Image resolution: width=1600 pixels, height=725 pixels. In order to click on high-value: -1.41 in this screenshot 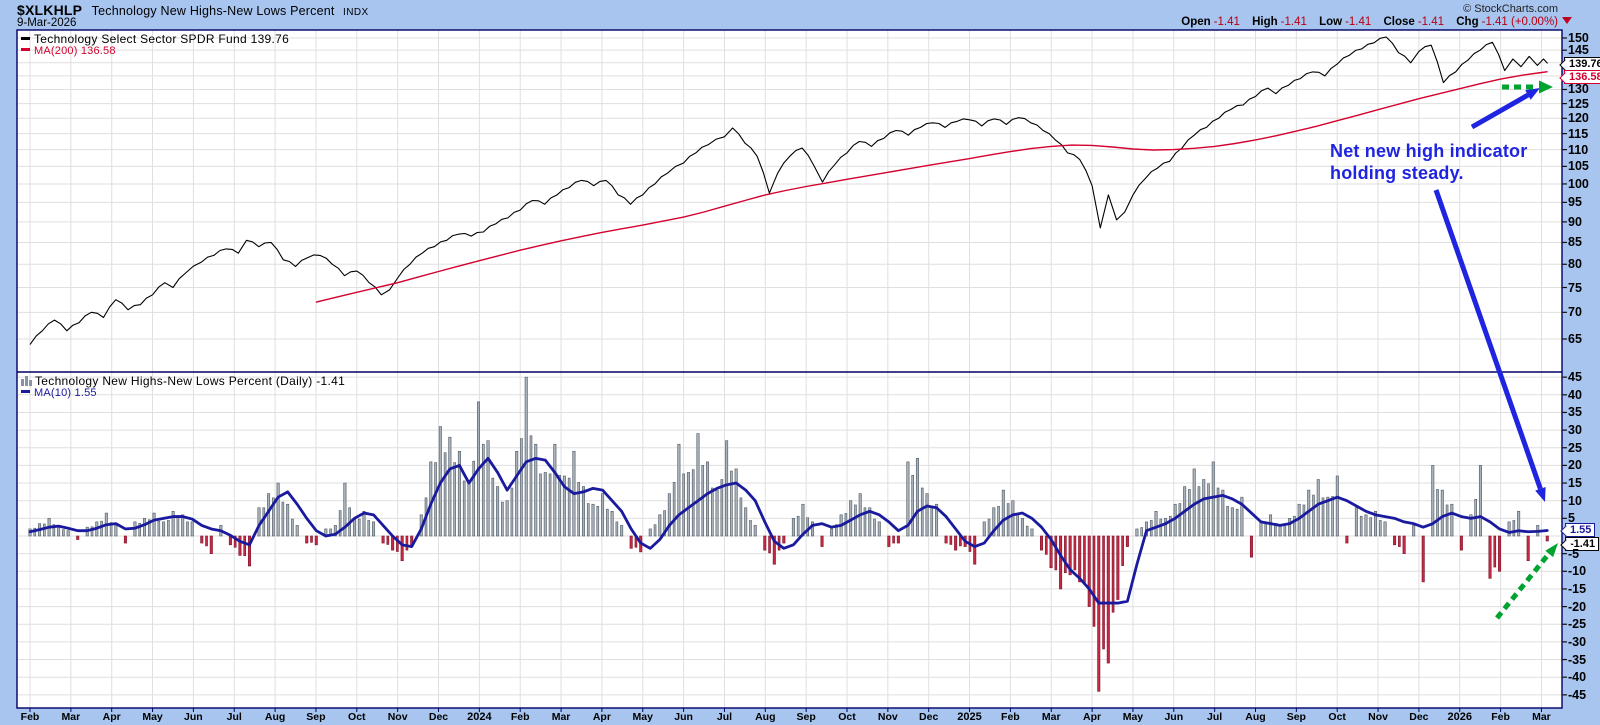, I will do `click(1293, 22)`.